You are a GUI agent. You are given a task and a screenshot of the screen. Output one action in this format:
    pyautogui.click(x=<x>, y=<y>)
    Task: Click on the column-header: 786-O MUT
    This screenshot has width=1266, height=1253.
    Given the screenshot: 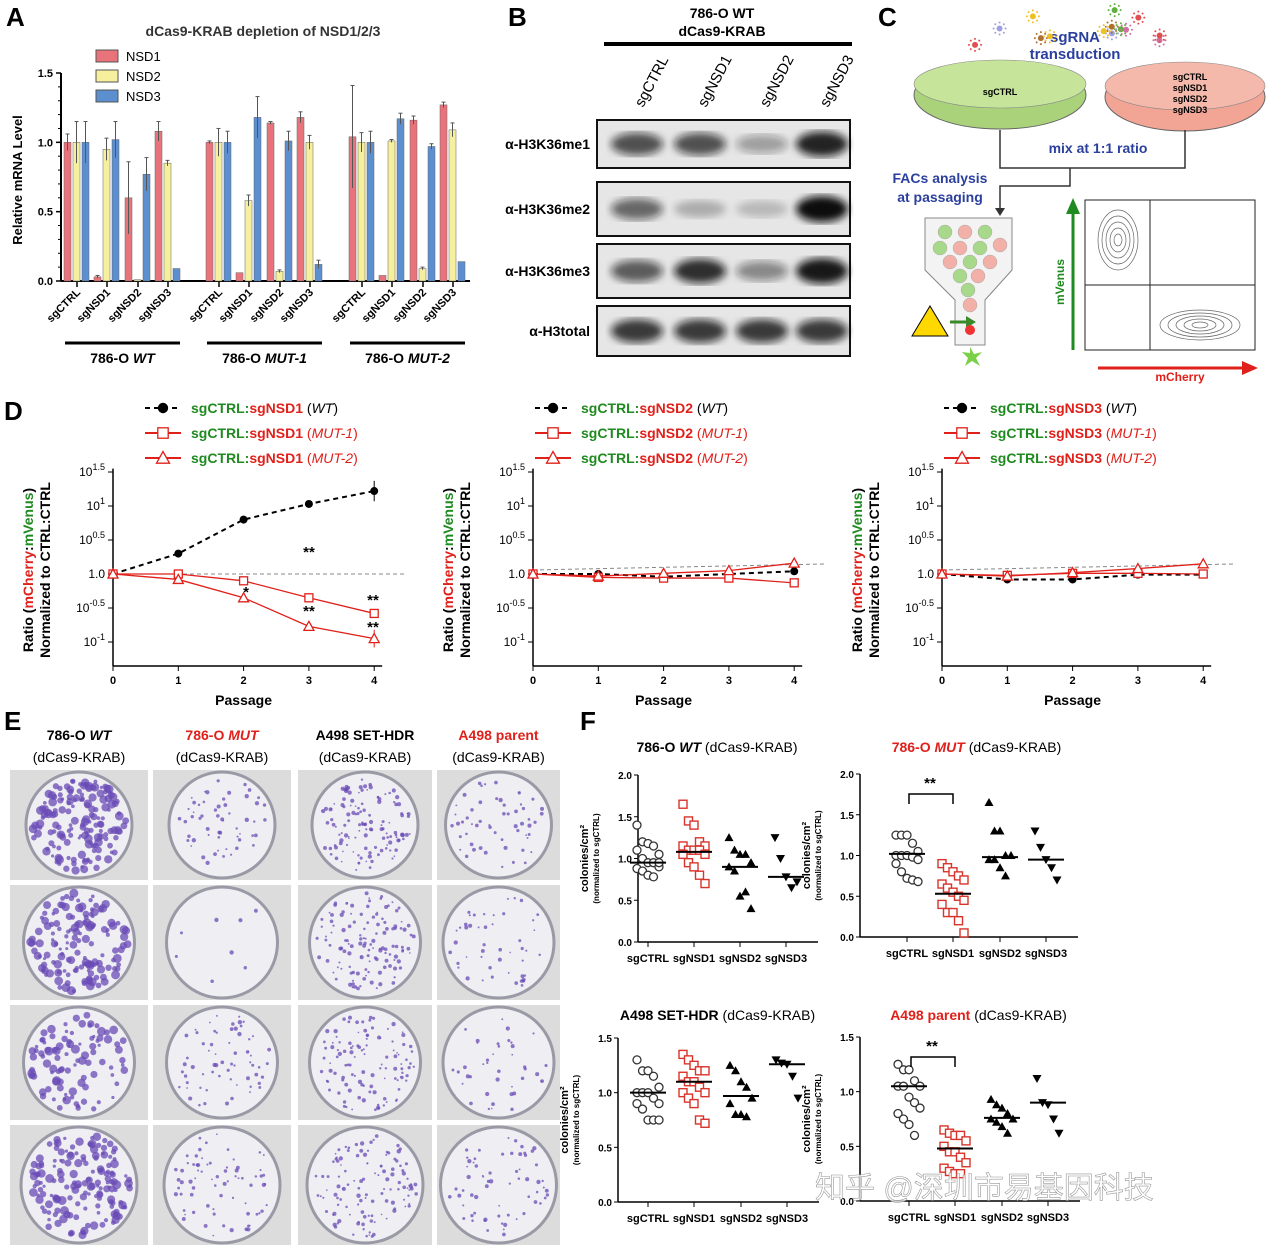 What is the action you would take?
    pyautogui.click(x=222, y=735)
    